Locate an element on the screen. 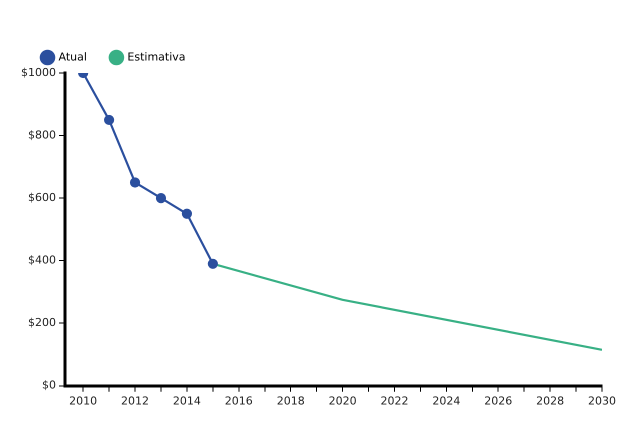 This screenshot has width=627, height=423. y-tick-label: $200 is located at coordinates (42, 323).